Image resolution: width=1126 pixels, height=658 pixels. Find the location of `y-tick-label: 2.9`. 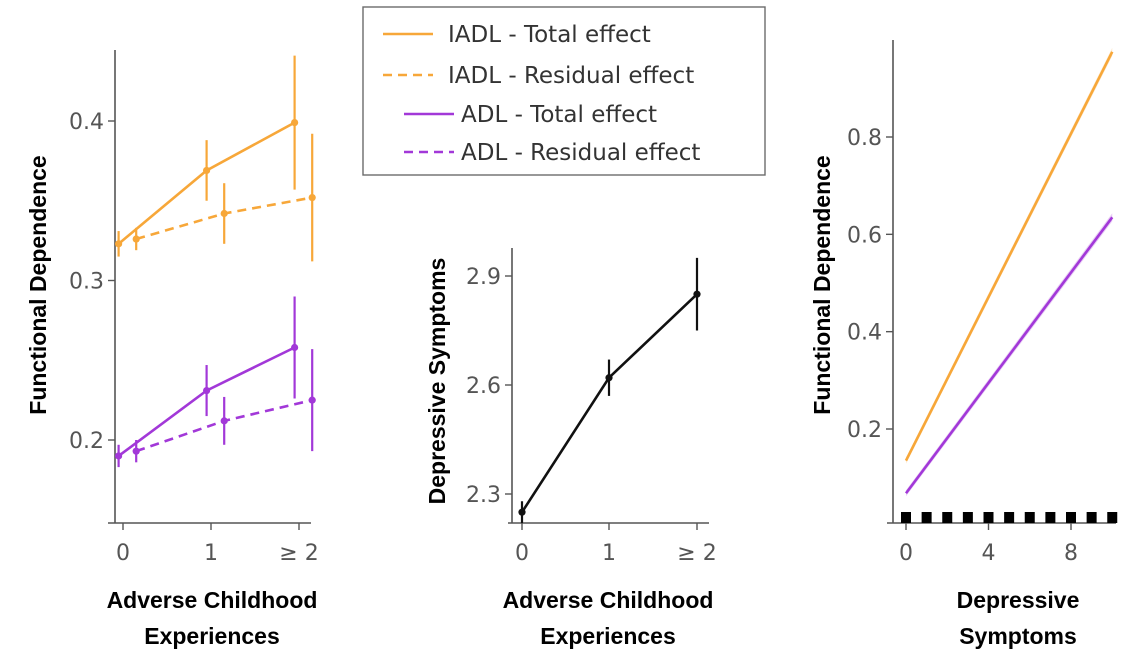

y-tick-label: 2.9 is located at coordinates (483, 277).